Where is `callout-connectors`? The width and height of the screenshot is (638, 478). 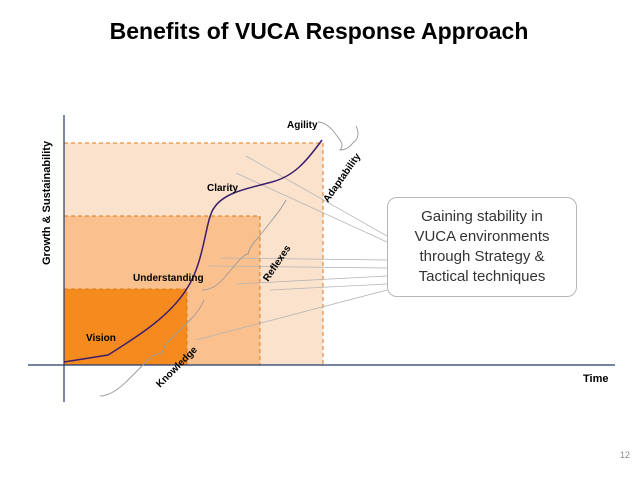
callout-connectors is located at coordinates (291, 248).